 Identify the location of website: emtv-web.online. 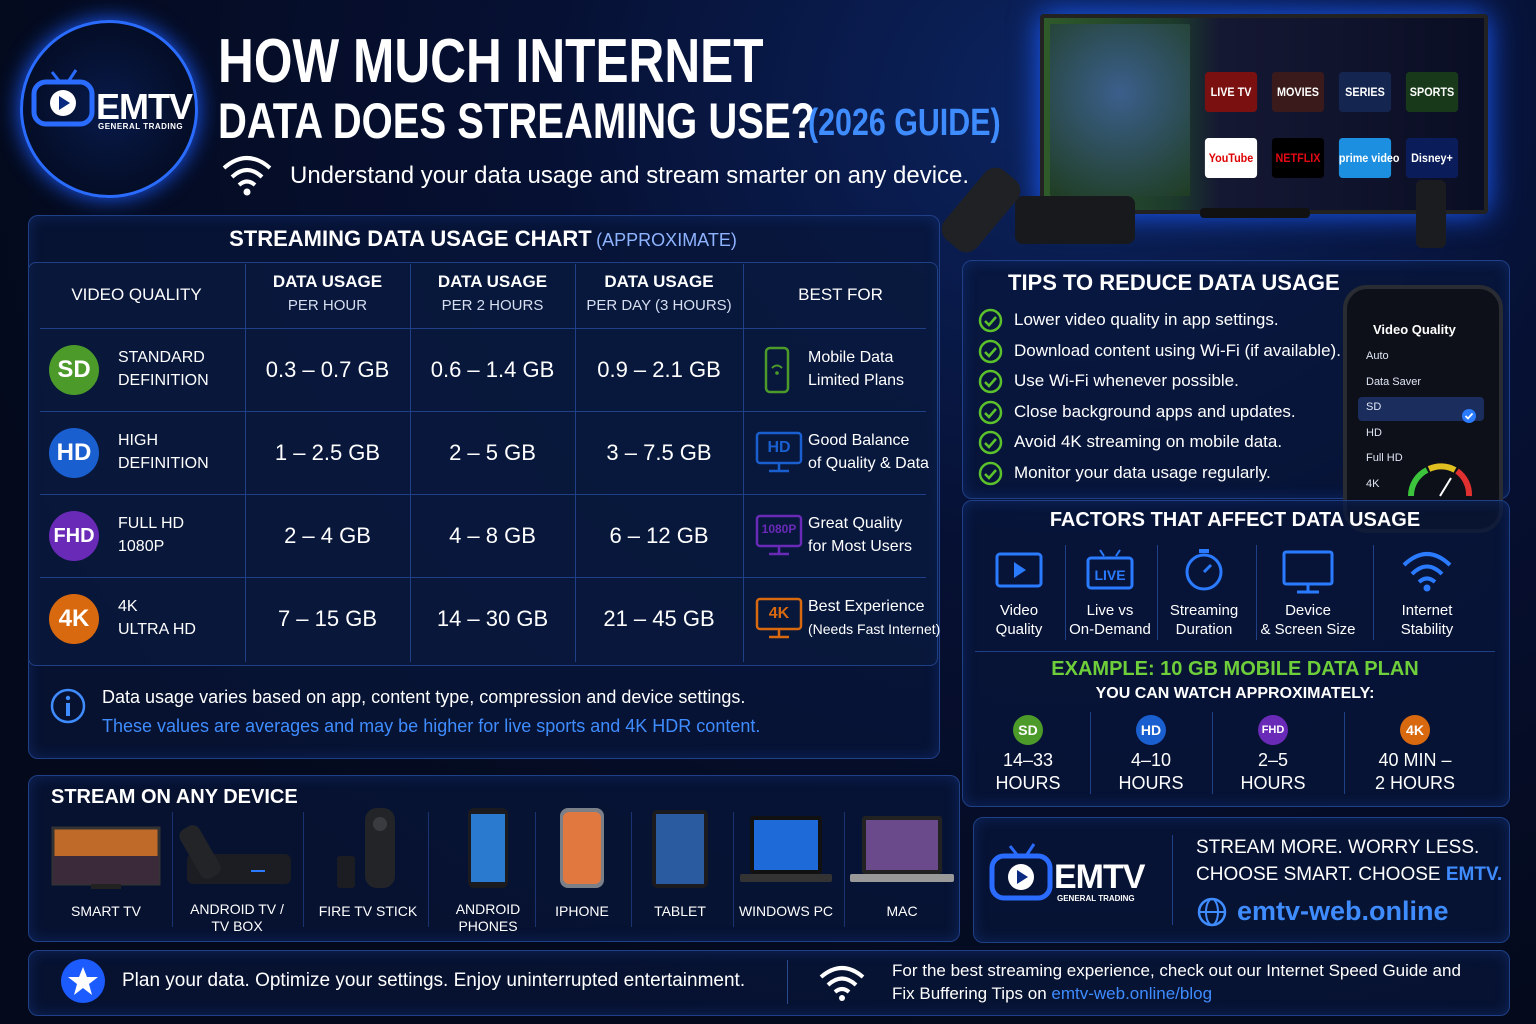
(1343, 911).